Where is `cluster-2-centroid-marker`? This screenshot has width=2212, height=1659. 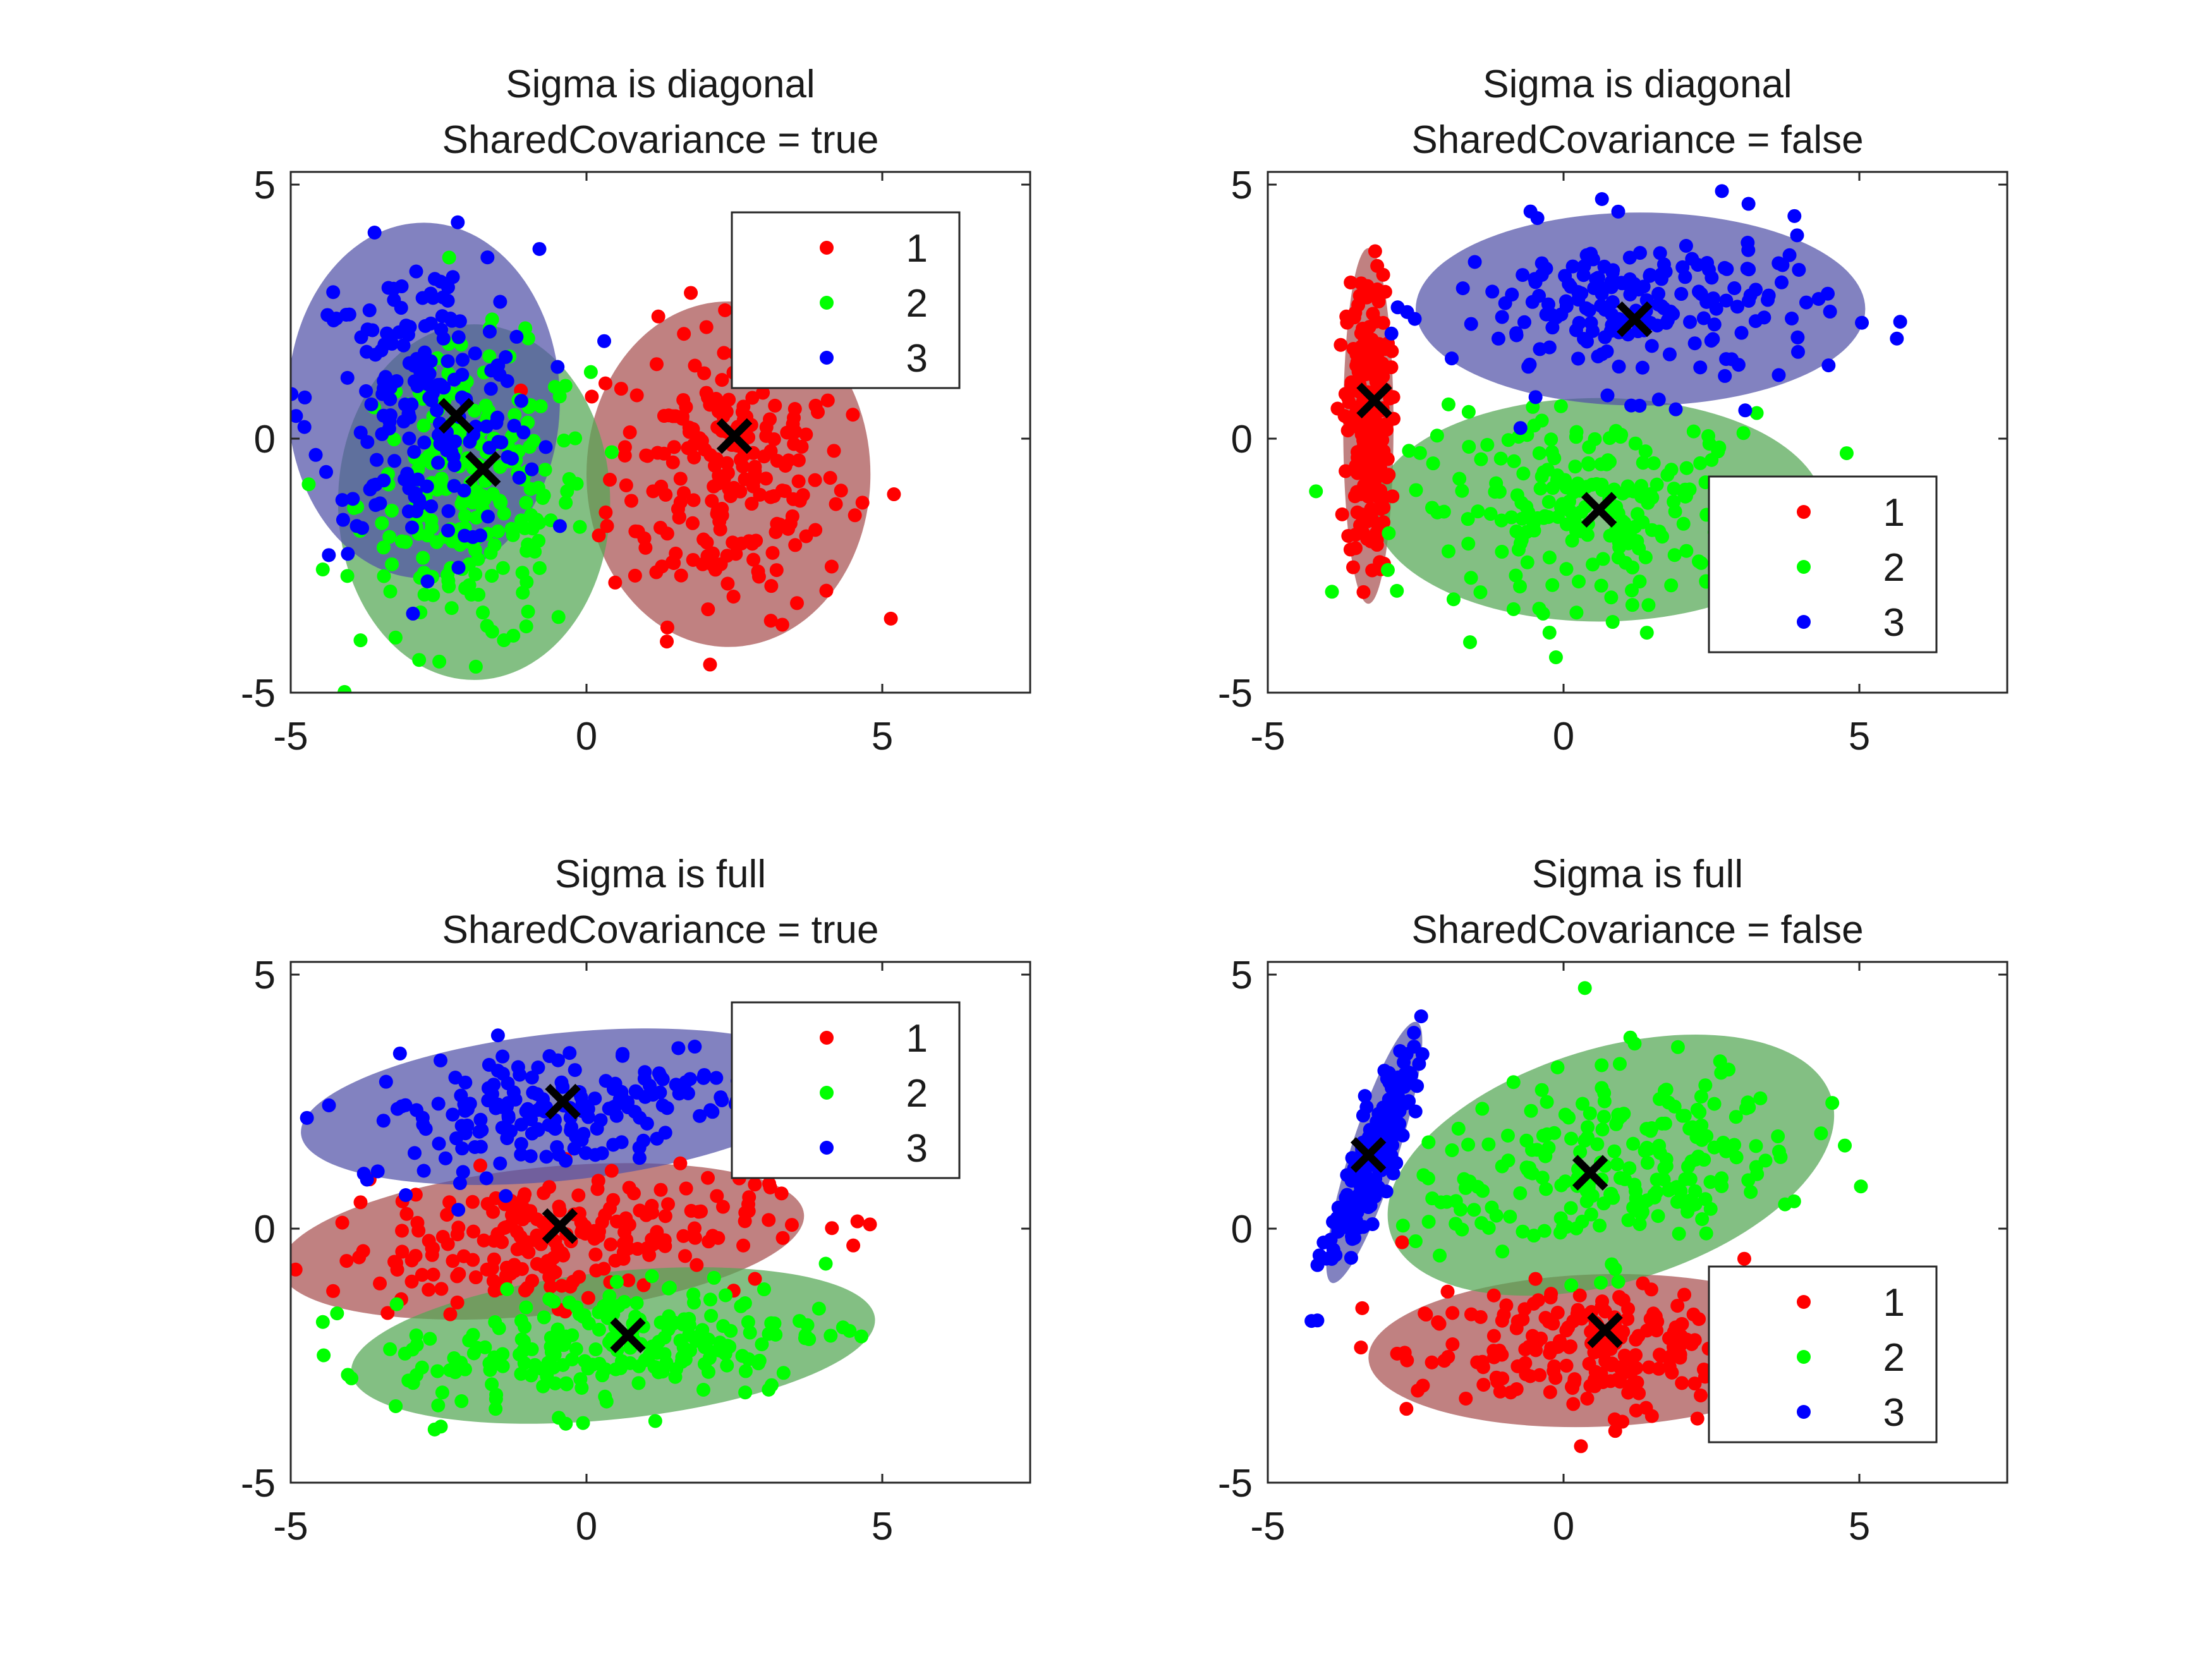 cluster-2-centroid-marker is located at coordinates (628, 1336).